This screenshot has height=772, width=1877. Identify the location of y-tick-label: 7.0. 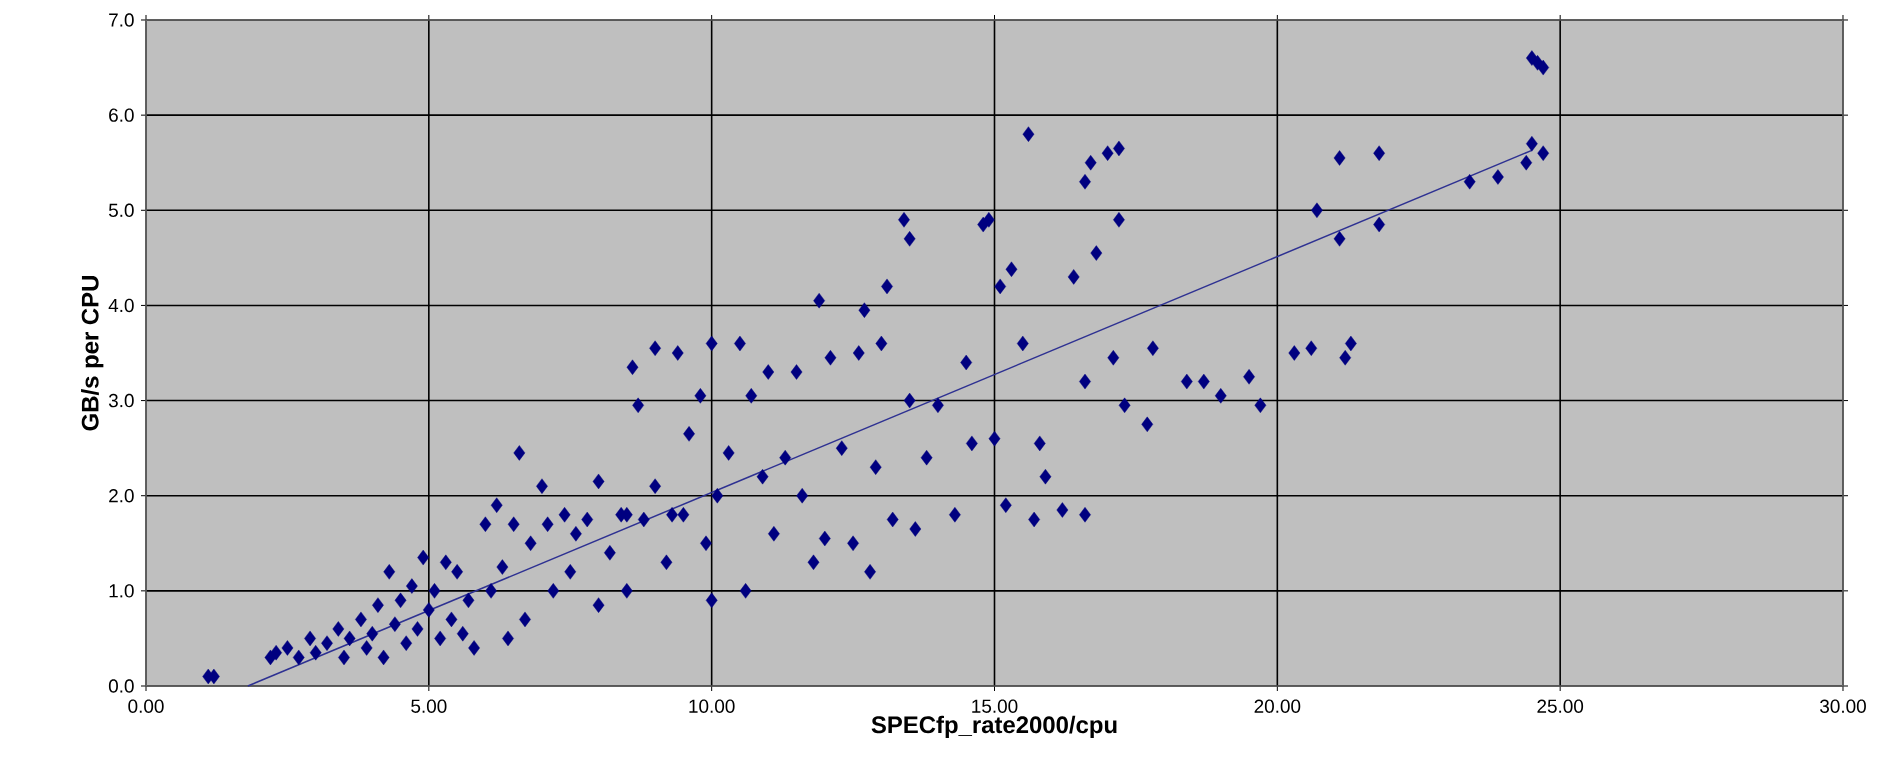
(121, 20).